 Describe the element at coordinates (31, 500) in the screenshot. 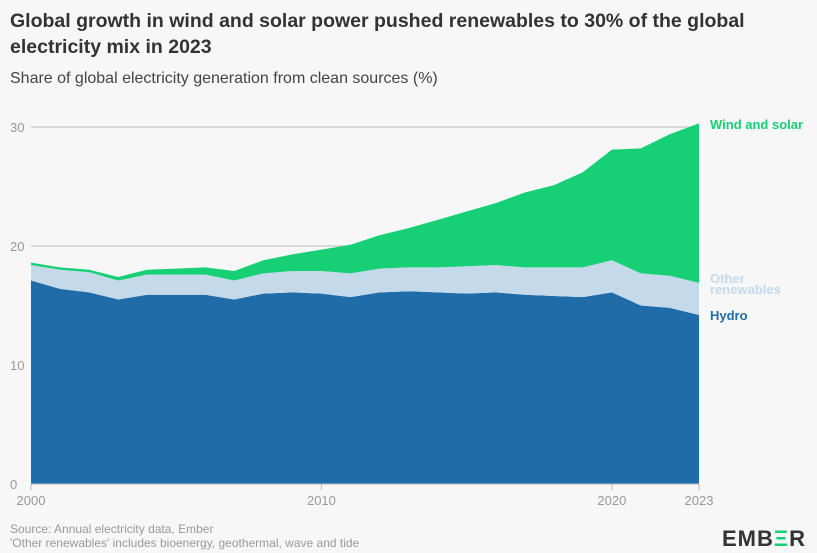

I see `x-tick-label: 2000` at that location.